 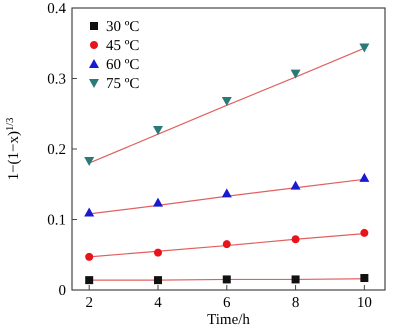 I want to click on y-tick-label: 0.4, so click(x=56, y=9).